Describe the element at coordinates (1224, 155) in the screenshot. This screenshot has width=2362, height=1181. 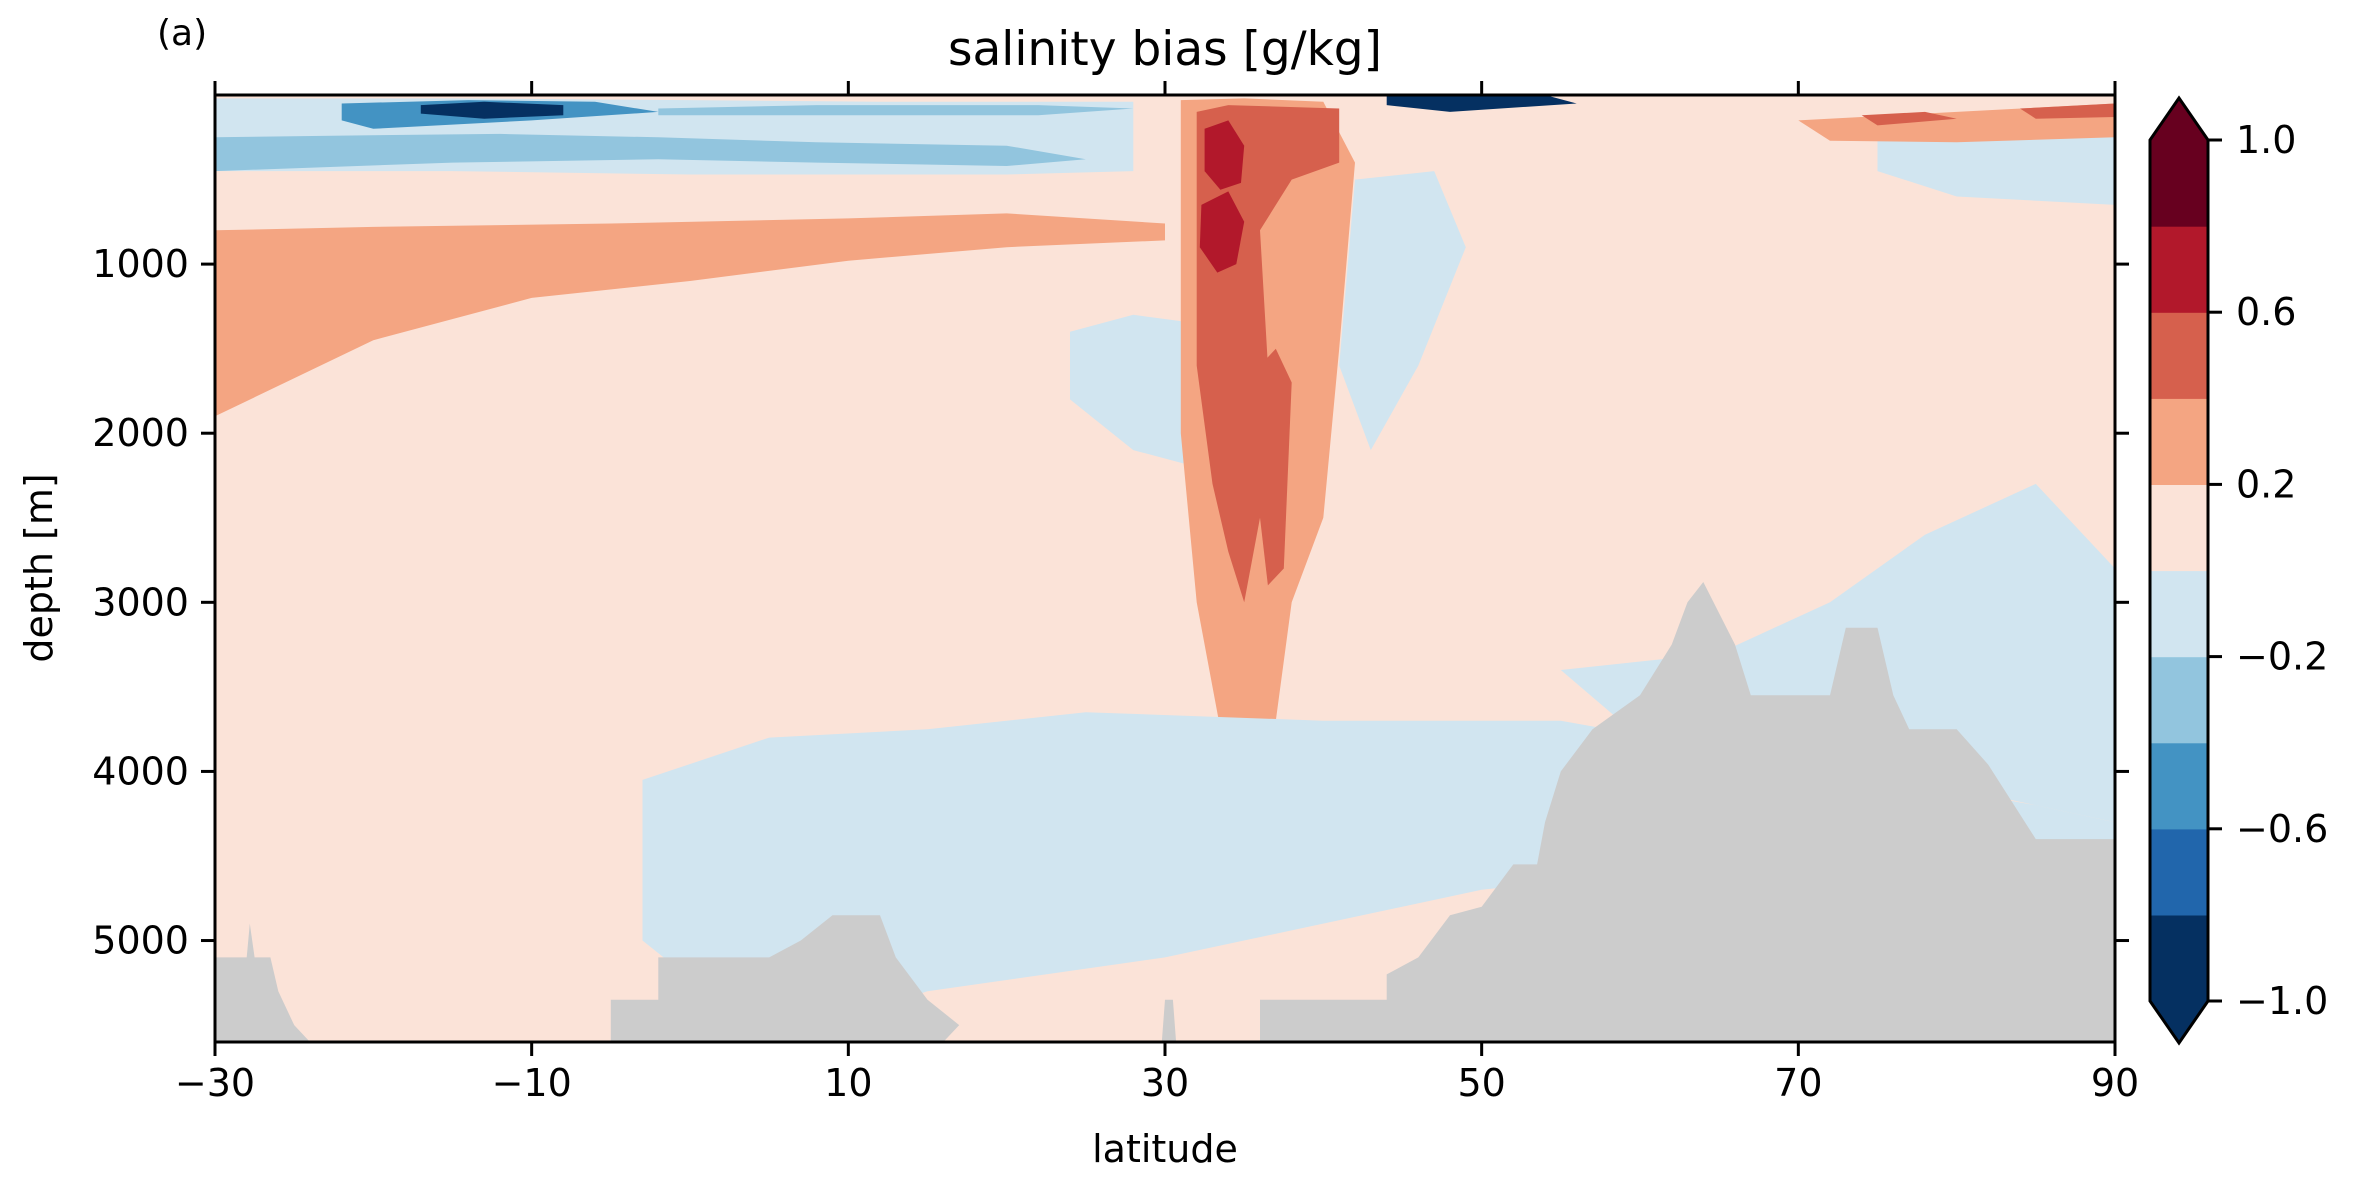
I see `bias-patch-med-outflow-core-upper` at that location.